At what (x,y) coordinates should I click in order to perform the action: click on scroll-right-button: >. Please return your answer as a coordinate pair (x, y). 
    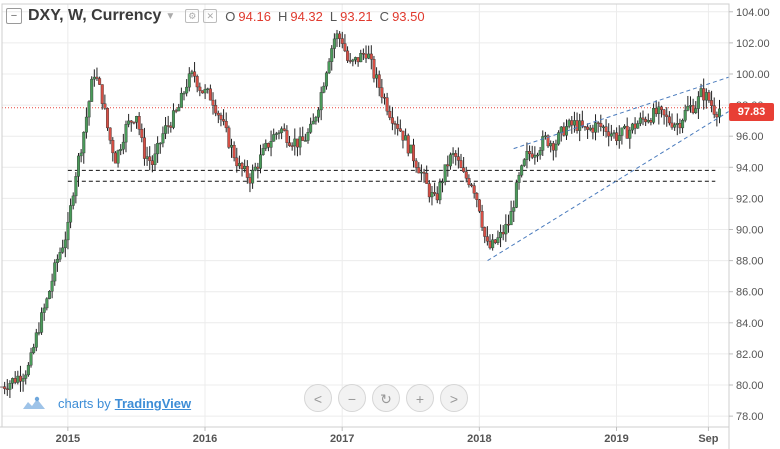
    Looking at the image, I should click on (454, 398).